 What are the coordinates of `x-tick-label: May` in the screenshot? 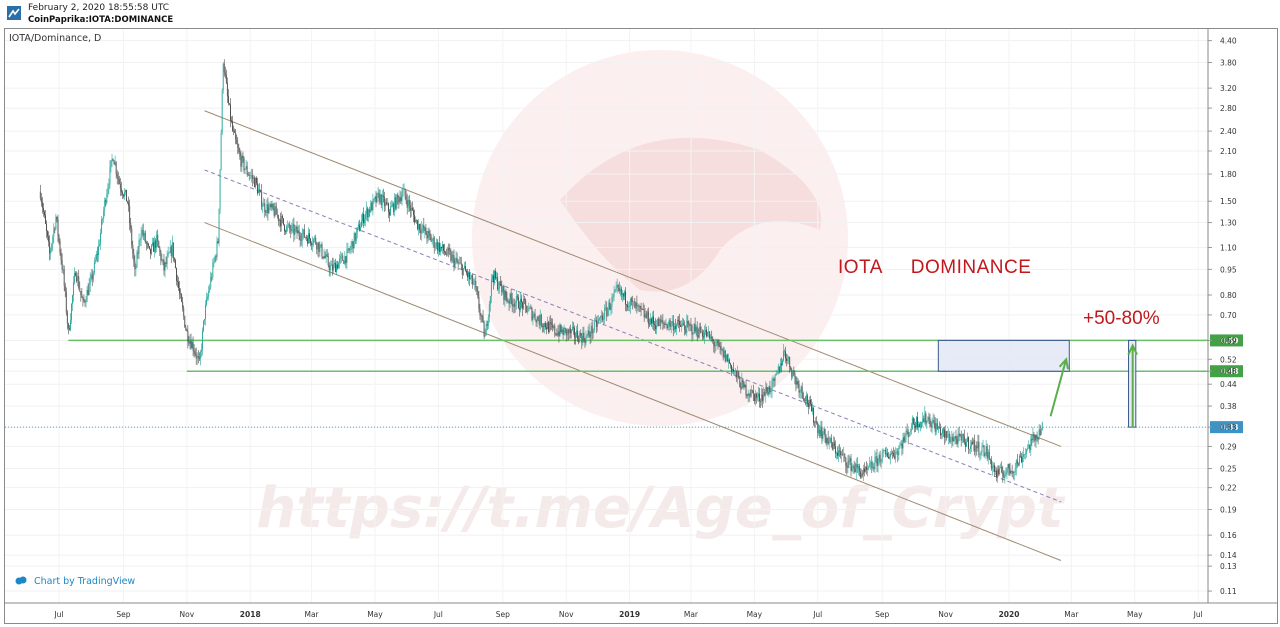 It's located at (755, 614).